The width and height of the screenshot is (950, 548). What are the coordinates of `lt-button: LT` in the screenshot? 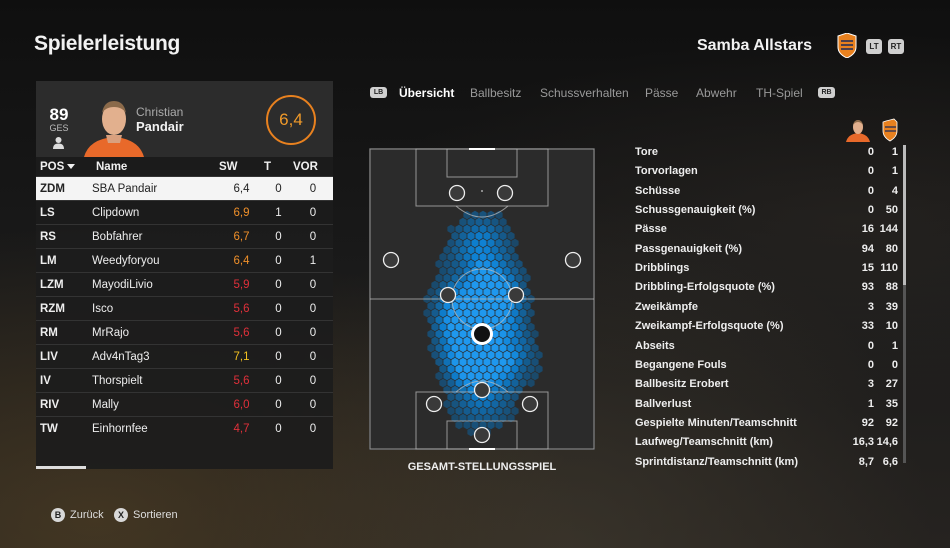 It's located at (874, 46).